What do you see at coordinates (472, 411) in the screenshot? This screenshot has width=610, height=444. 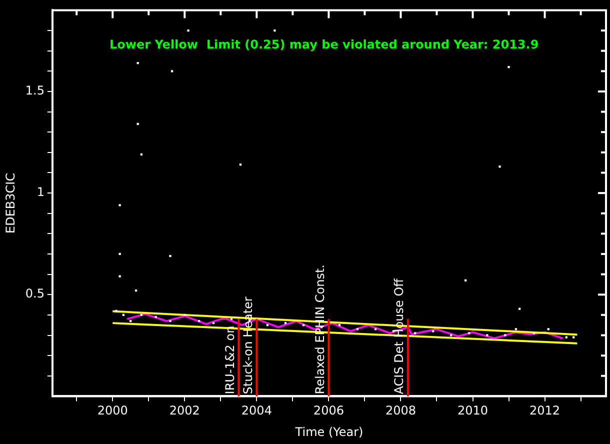 I see `x-tick-label: 2010` at bounding box center [472, 411].